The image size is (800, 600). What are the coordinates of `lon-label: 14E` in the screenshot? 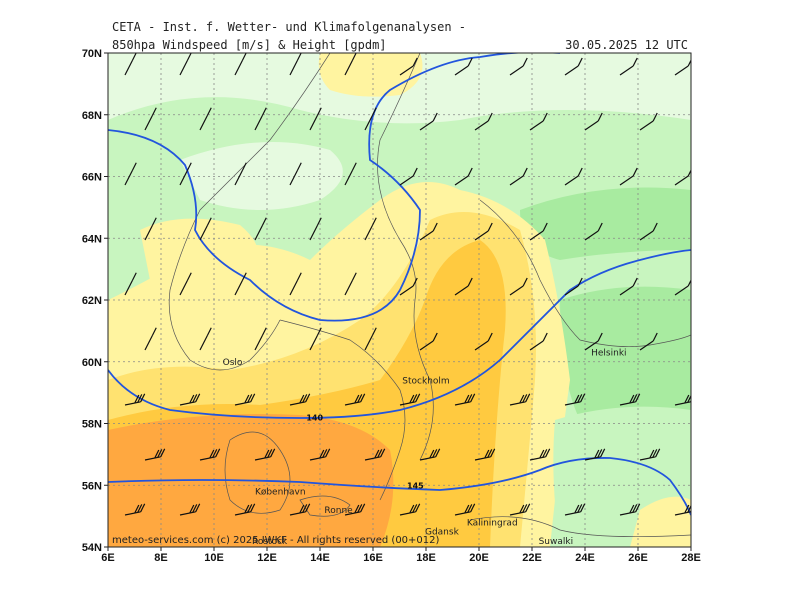 It's located at (320, 558).